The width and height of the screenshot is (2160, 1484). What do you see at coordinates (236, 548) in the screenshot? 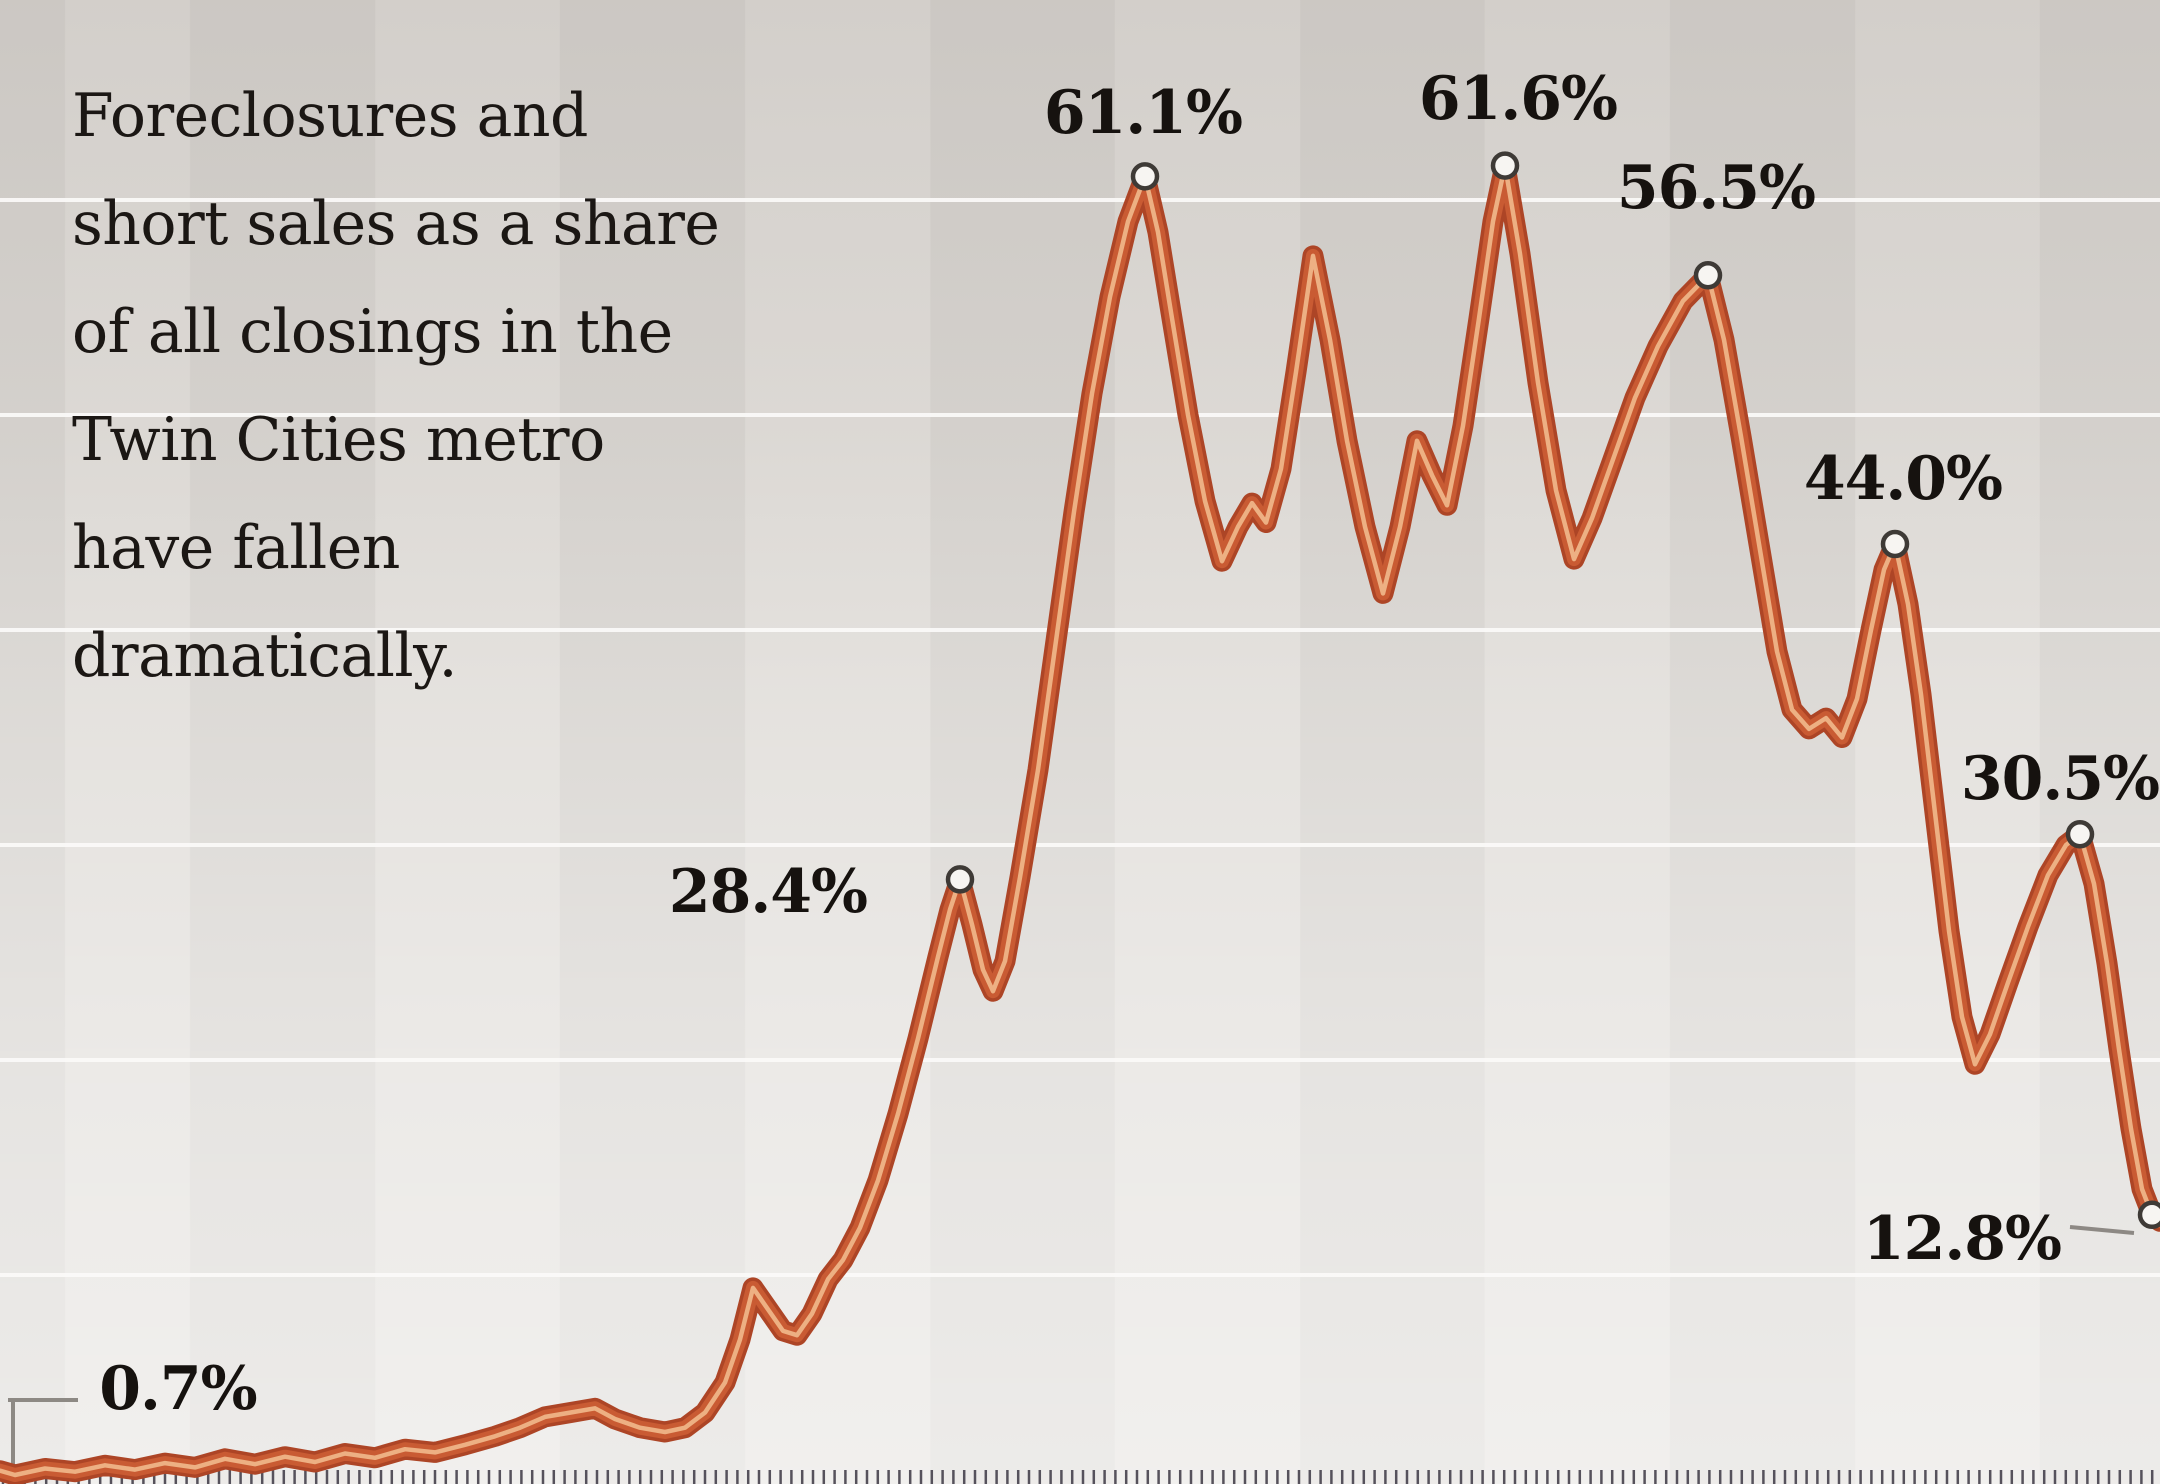
I see `intro-line: have fallen` at bounding box center [236, 548].